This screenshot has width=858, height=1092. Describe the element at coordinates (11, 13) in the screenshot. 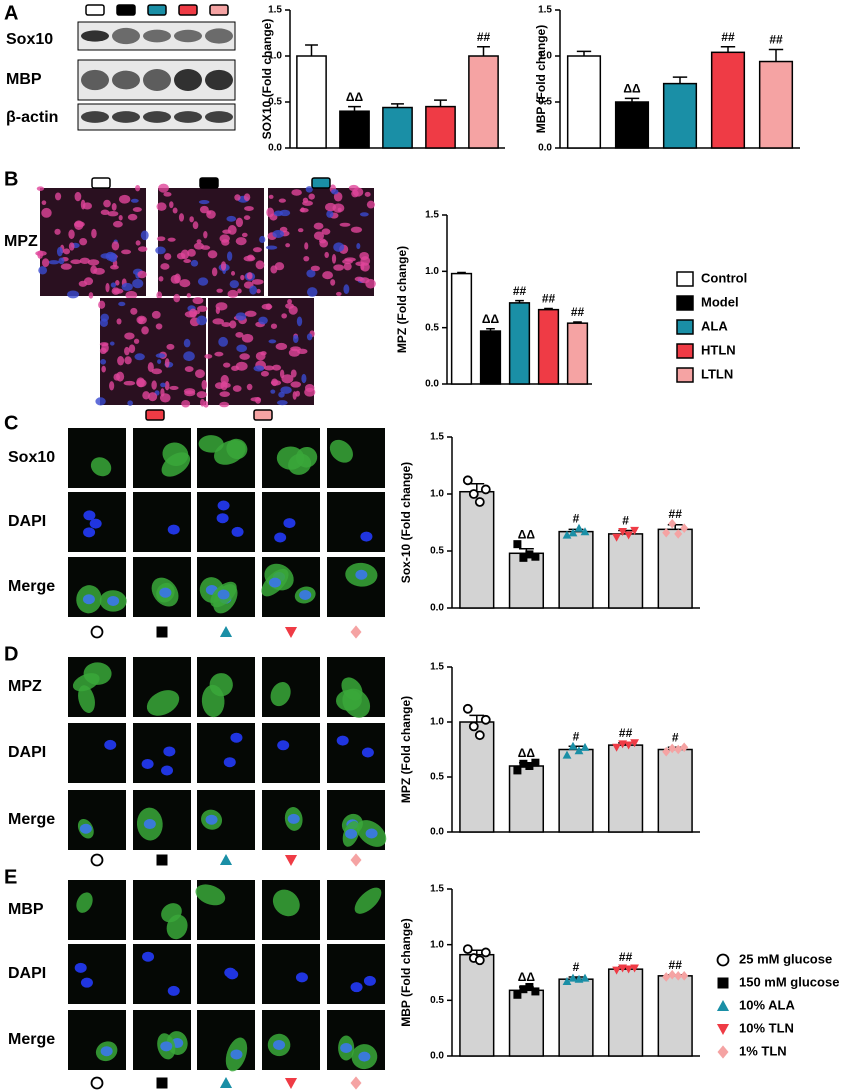

I see `panel-label: A` at that location.